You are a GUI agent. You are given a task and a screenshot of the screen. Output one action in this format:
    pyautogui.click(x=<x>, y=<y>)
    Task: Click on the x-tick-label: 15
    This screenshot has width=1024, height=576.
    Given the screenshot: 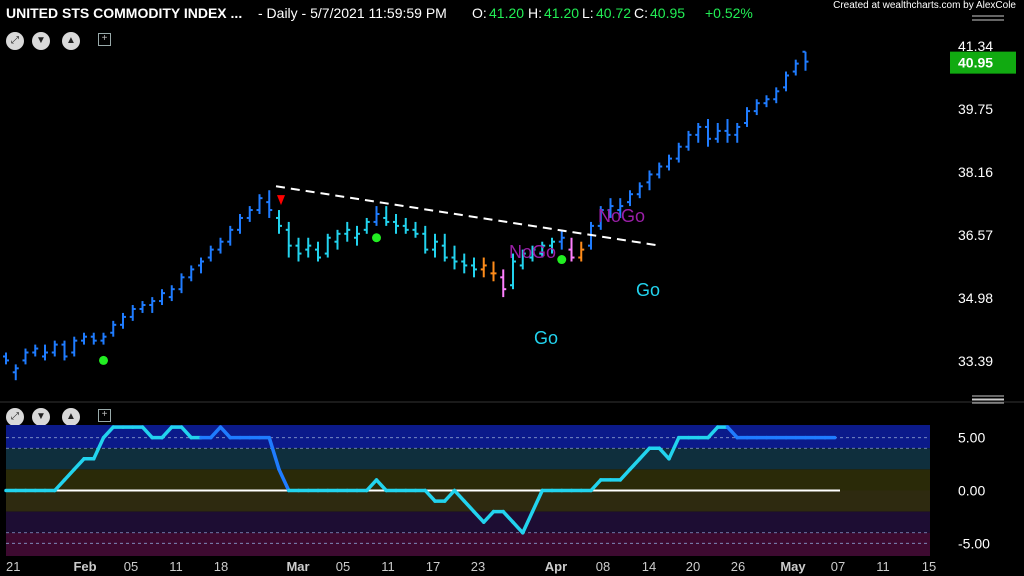 What is the action you would take?
    pyautogui.click(x=929, y=566)
    